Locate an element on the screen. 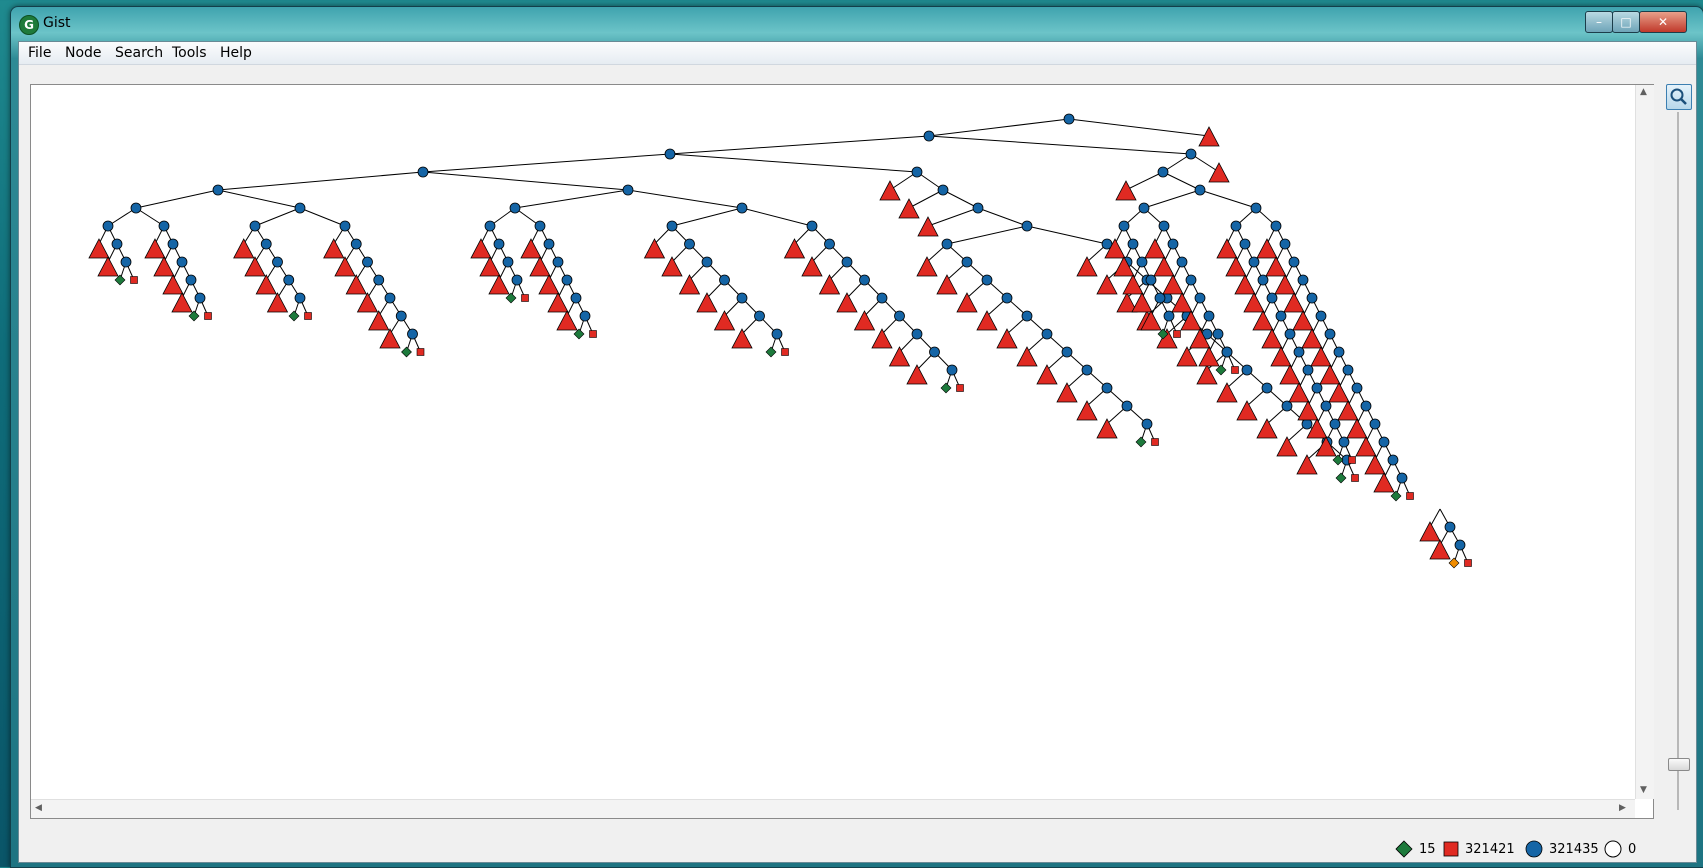 The image size is (1703, 868). close-icon: ✕ is located at coordinates (1663, 22).